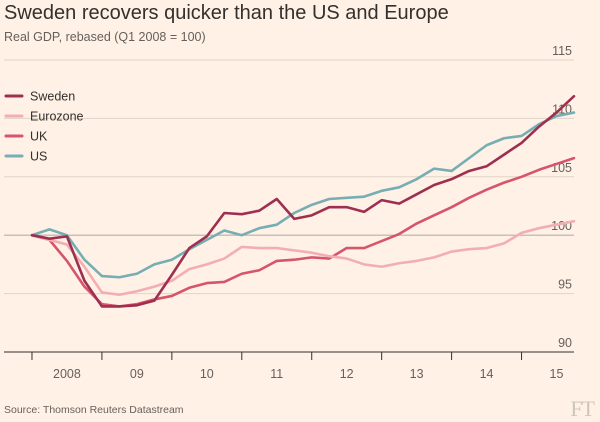 Image resolution: width=600 pixels, height=422 pixels. Describe the element at coordinates (57, 117) in the screenshot. I see `legend-label-eurozone: Eurozone` at that location.